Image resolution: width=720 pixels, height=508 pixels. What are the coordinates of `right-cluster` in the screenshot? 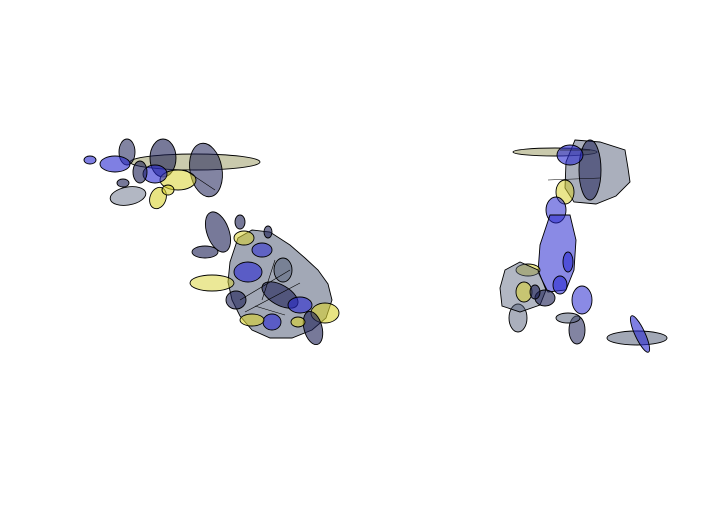 It's located at (583, 246).